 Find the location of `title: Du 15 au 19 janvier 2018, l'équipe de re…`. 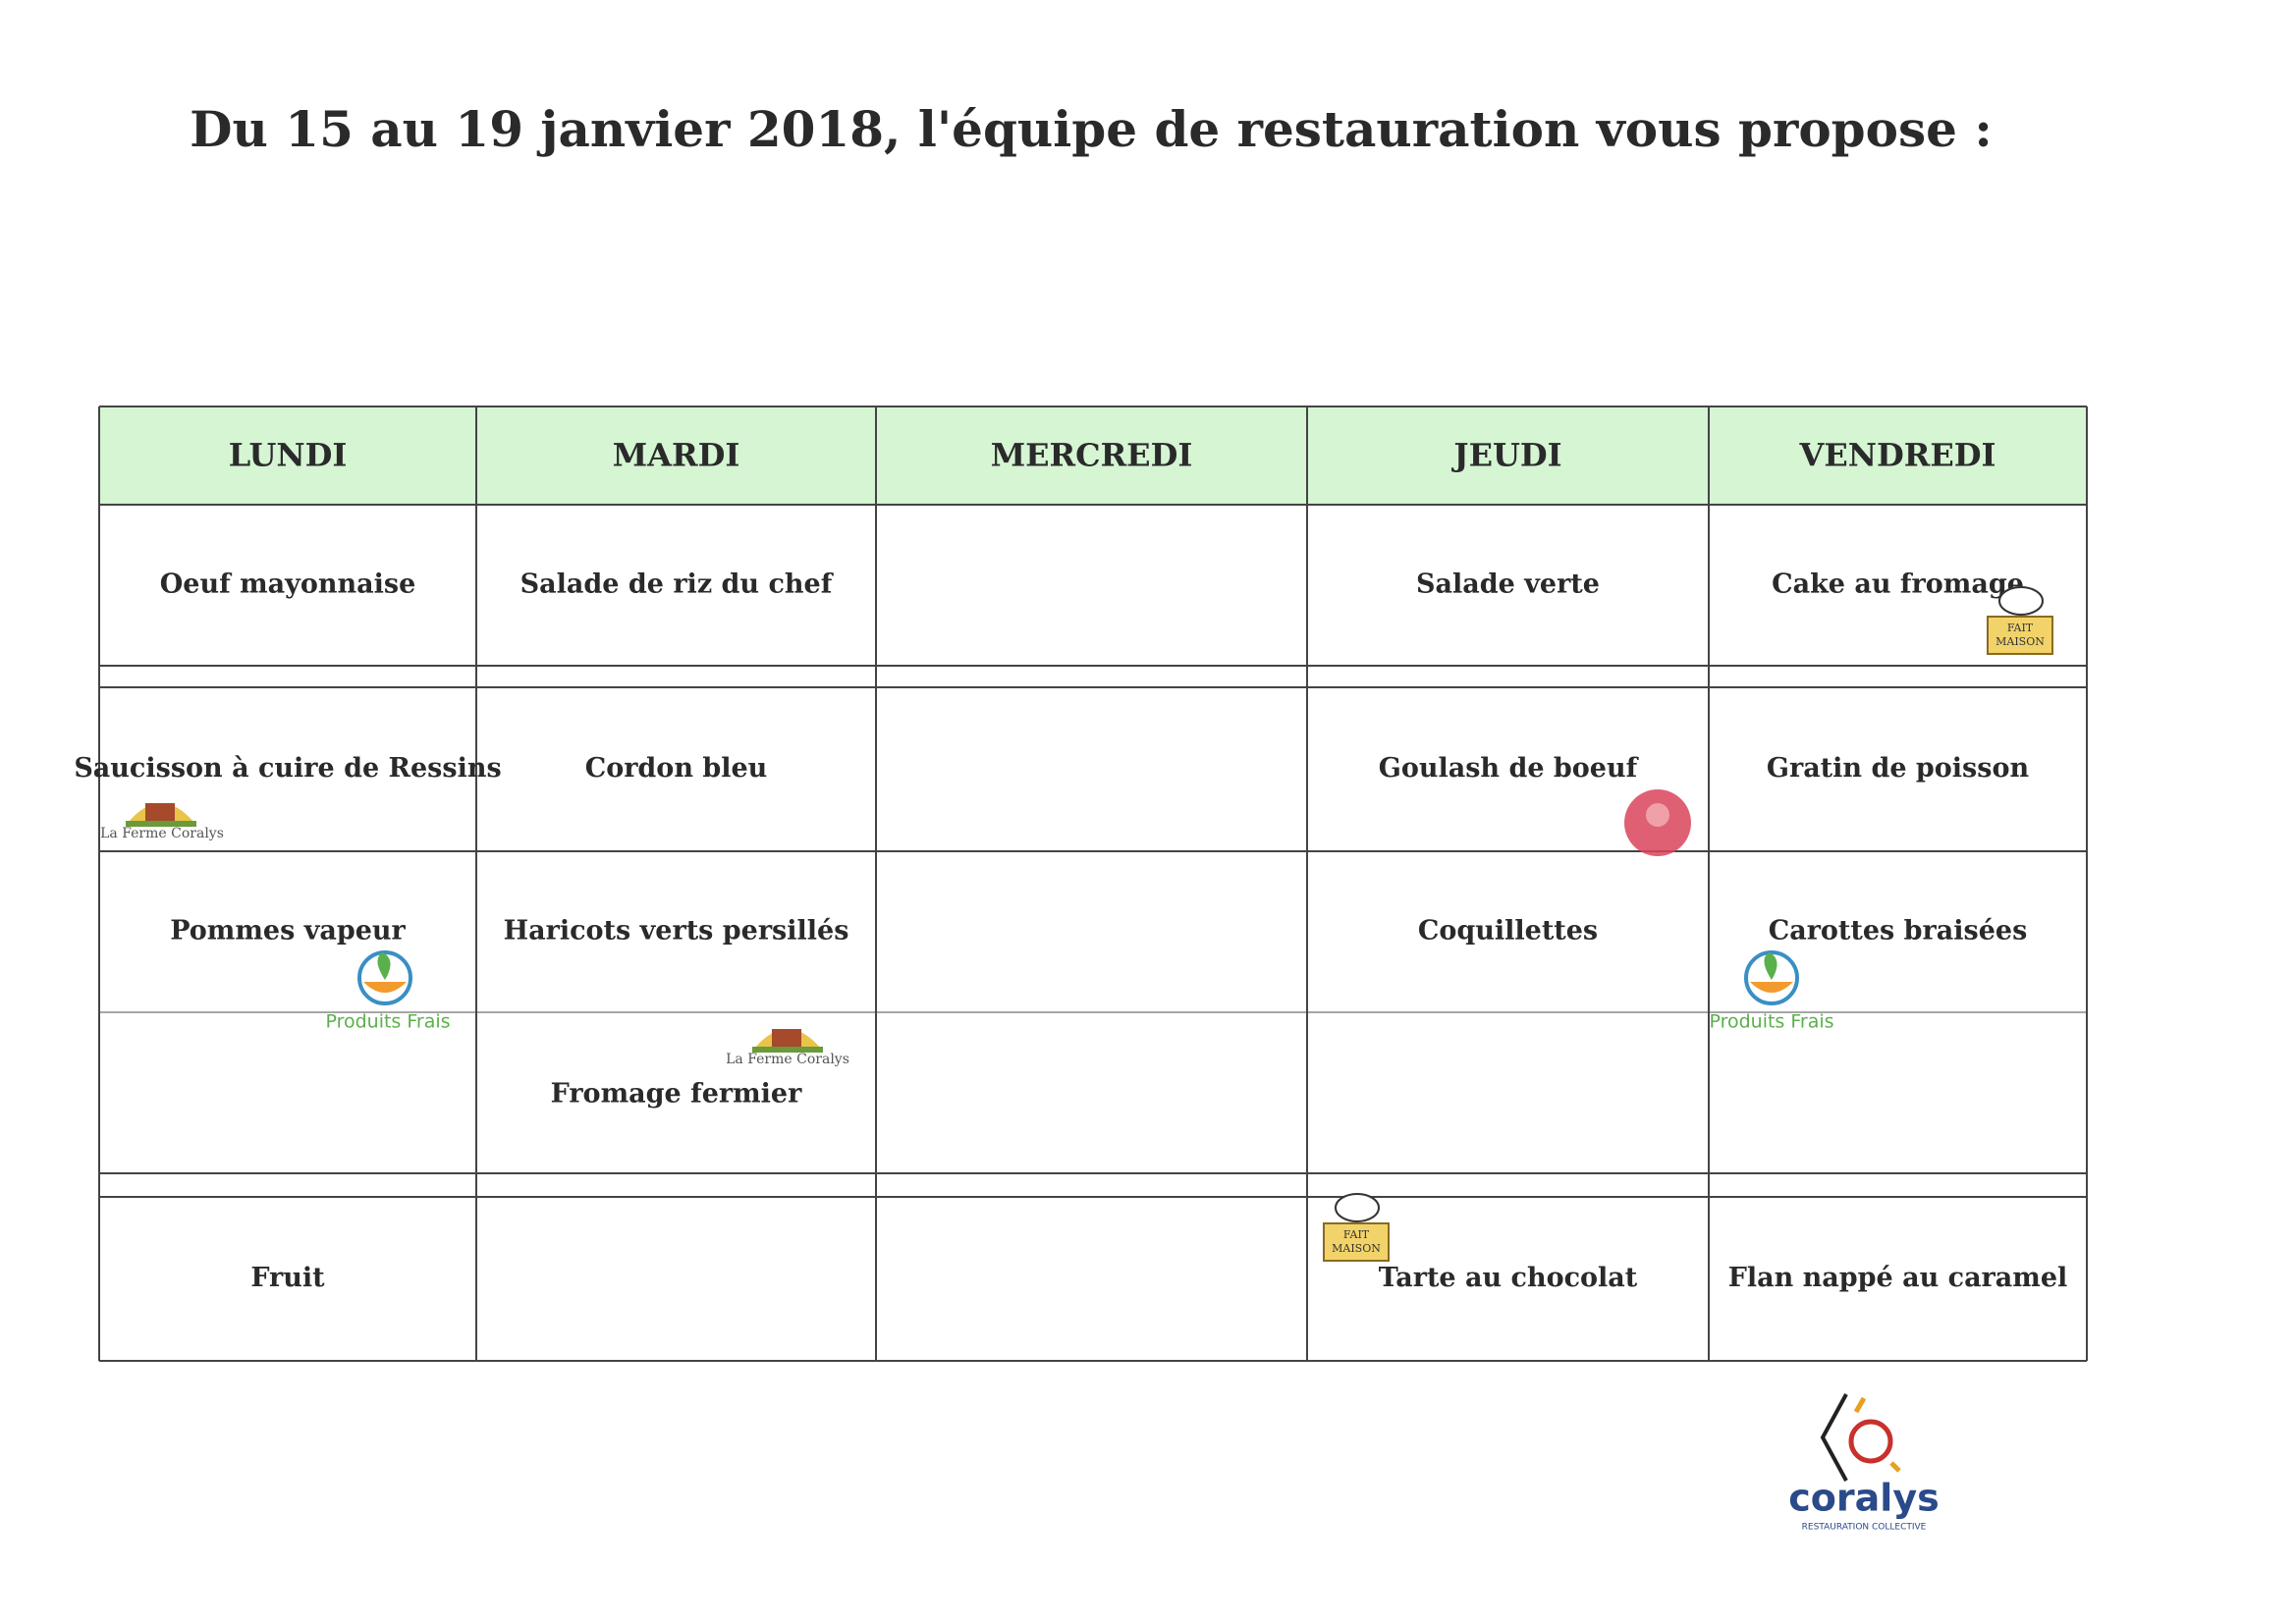

title: Du 15 au 19 janvier 2018, l'équipe de re… is located at coordinates (1091, 129).